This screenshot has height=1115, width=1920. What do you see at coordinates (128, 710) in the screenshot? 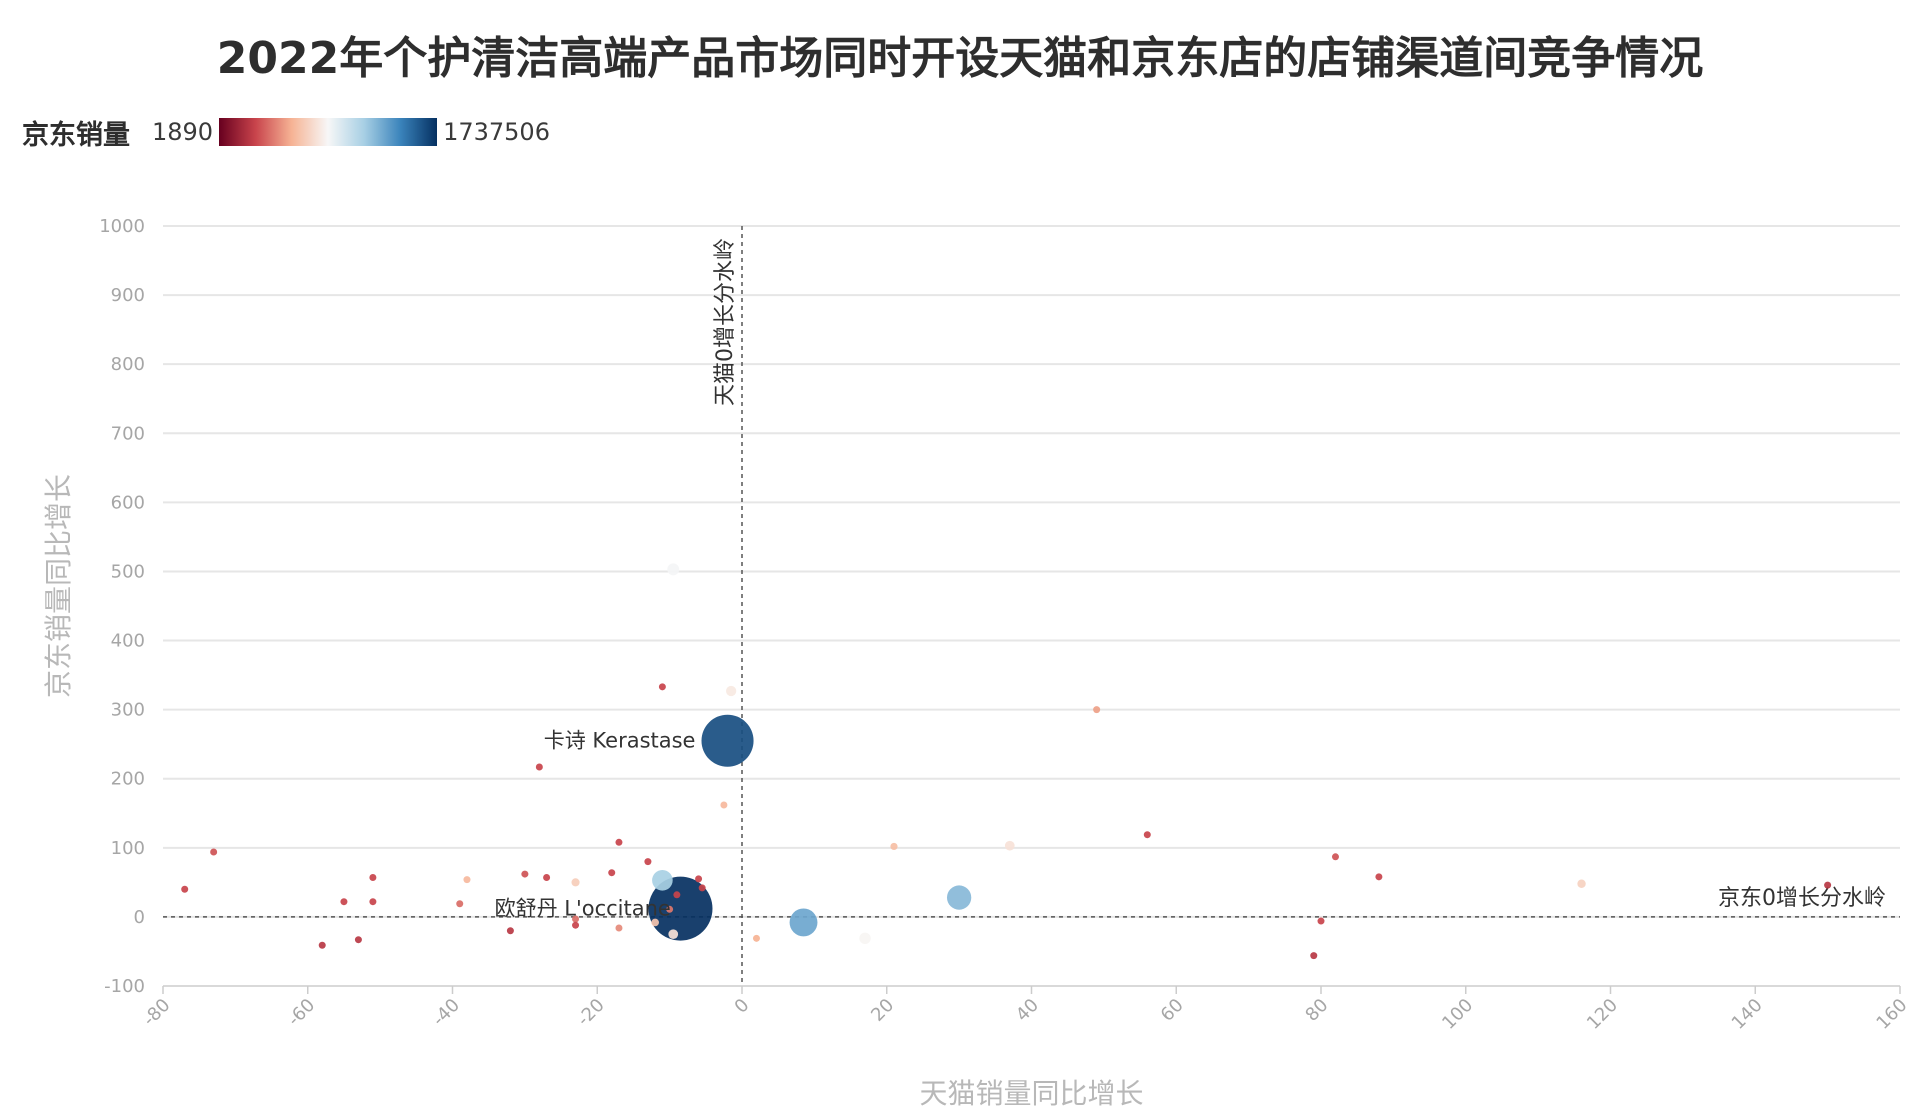
I see `y-tick-label: 300` at bounding box center [128, 710].